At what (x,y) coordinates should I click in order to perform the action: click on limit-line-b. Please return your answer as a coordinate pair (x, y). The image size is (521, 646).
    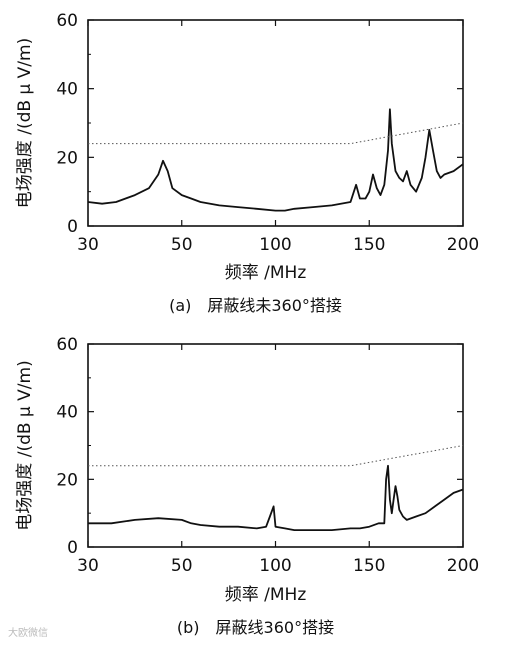
    Looking at the image, I should click on (276, 456).